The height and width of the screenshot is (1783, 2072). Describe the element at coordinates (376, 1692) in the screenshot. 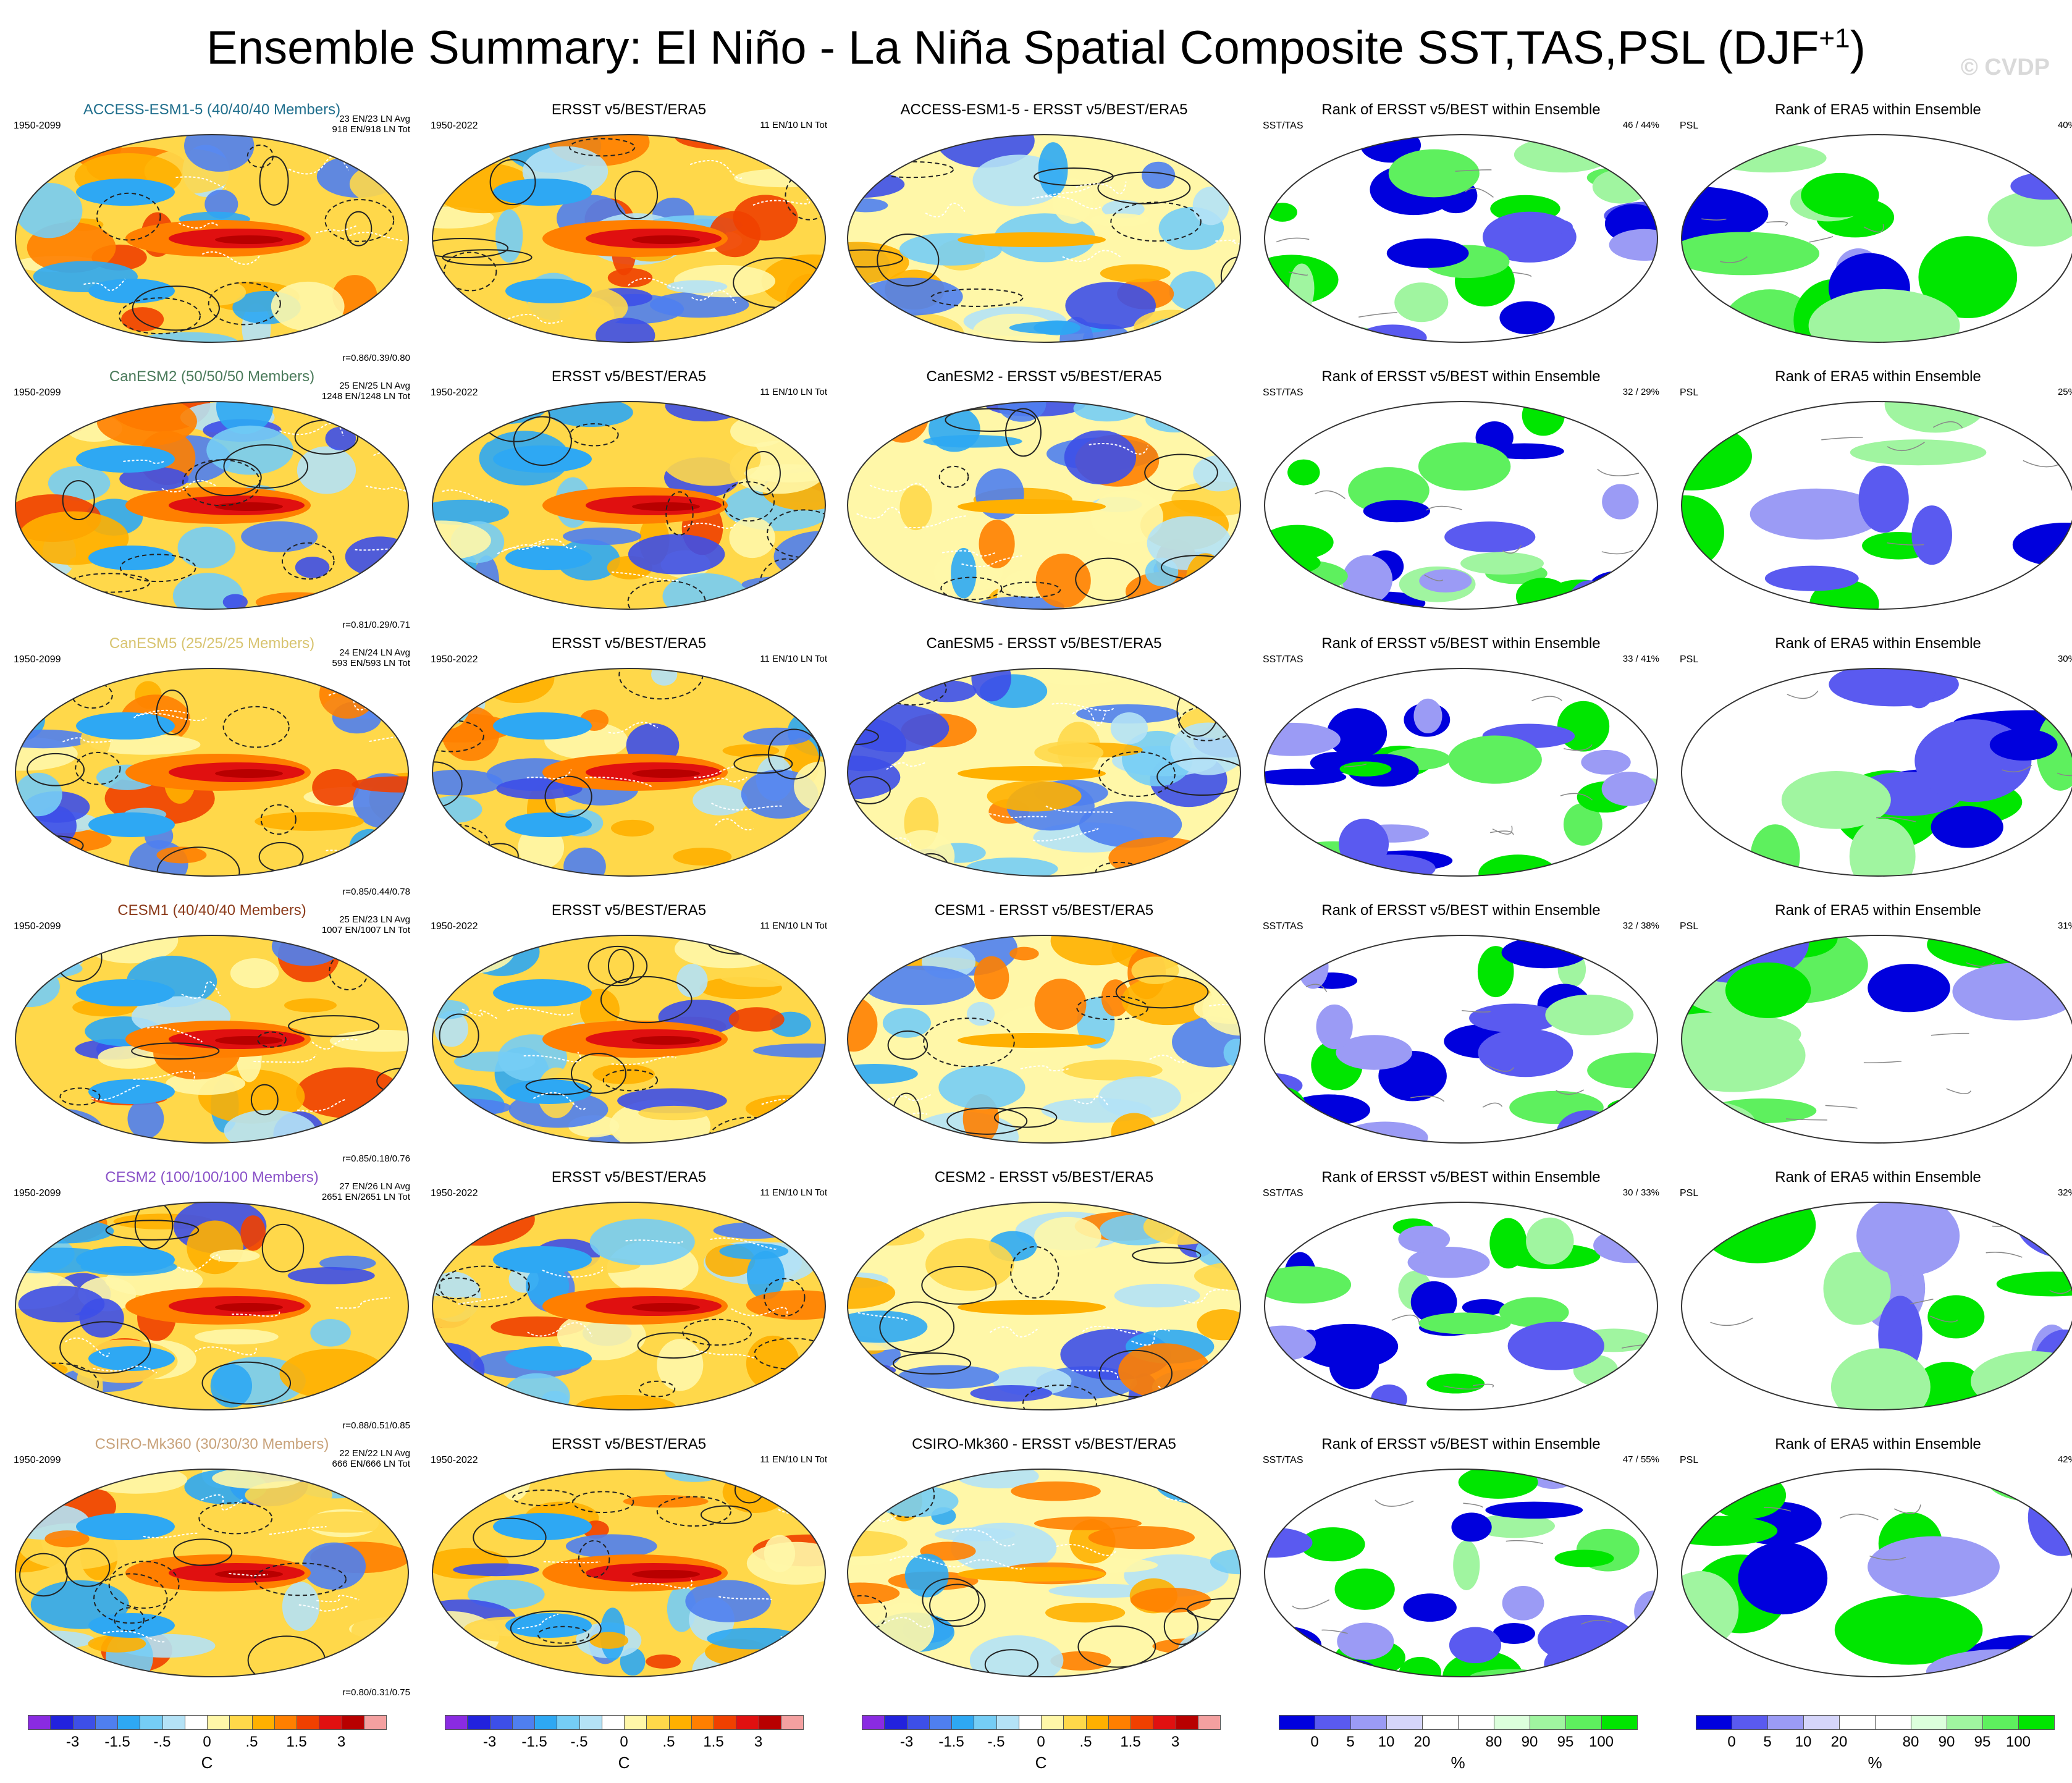

I see `pattern-correlation: r=0.80/0.31/0.75` at that location.